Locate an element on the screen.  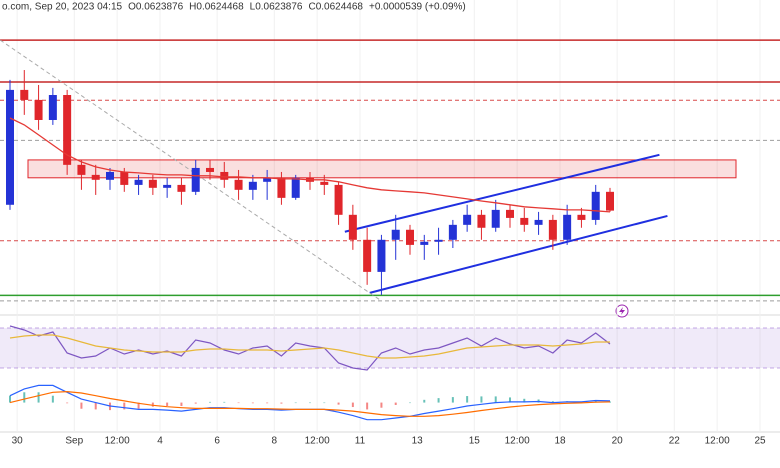
event-icon-bolt is located at coordinates (622, 311).